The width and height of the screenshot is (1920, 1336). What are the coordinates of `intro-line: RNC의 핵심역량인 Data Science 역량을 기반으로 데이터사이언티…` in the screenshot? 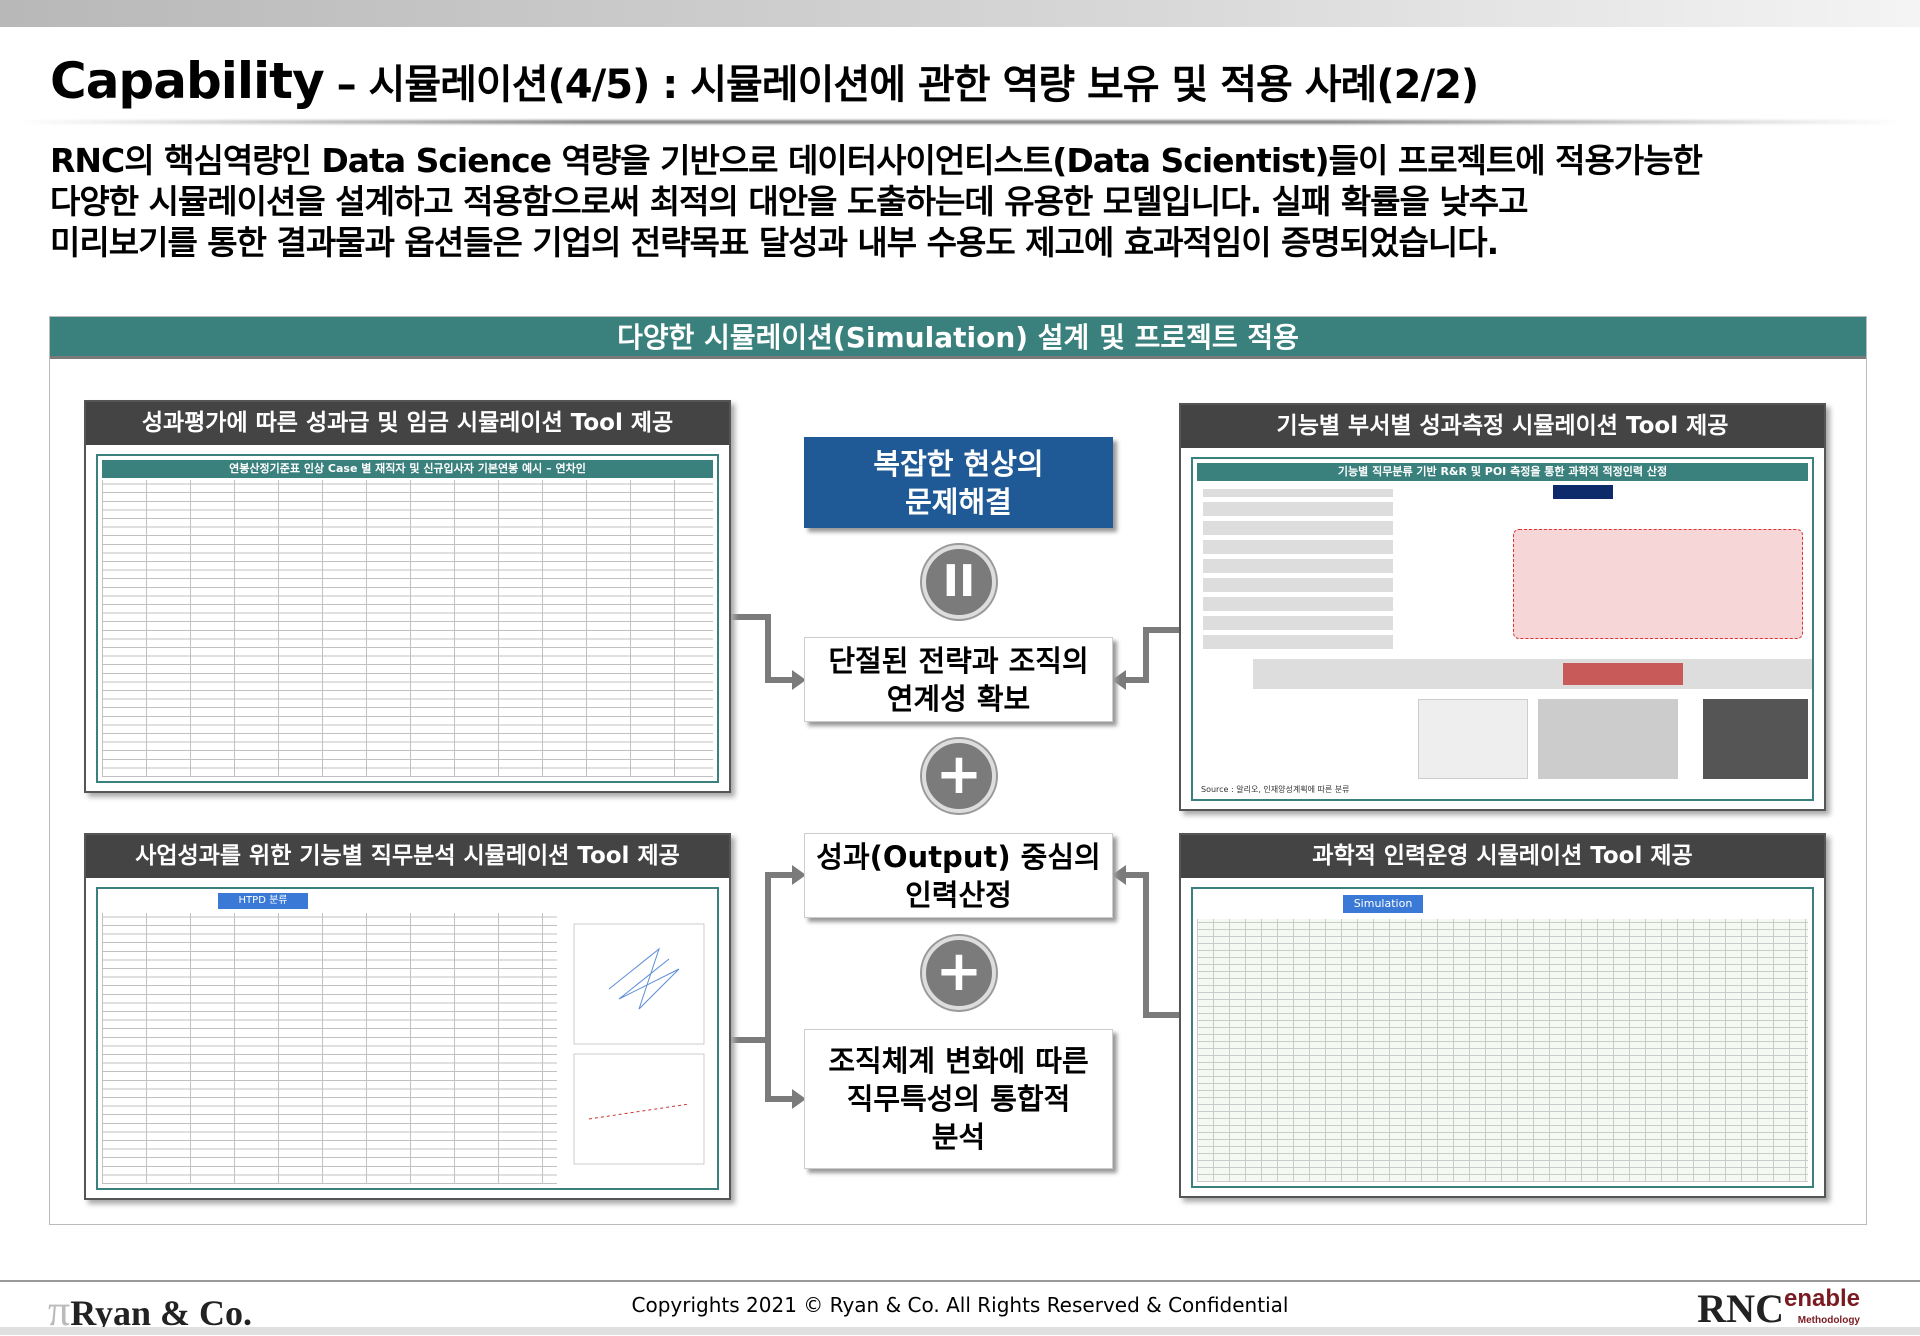 It's located at (876, 160).